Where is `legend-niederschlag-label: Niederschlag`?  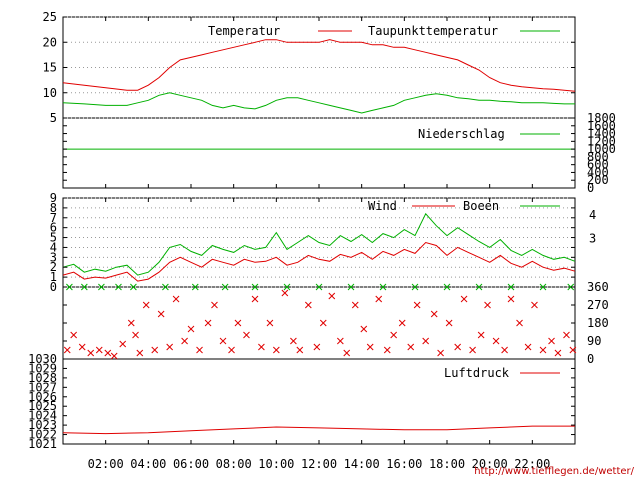 legend-niederschlag-label: Niederschlag is located at coordinates (461, 134).